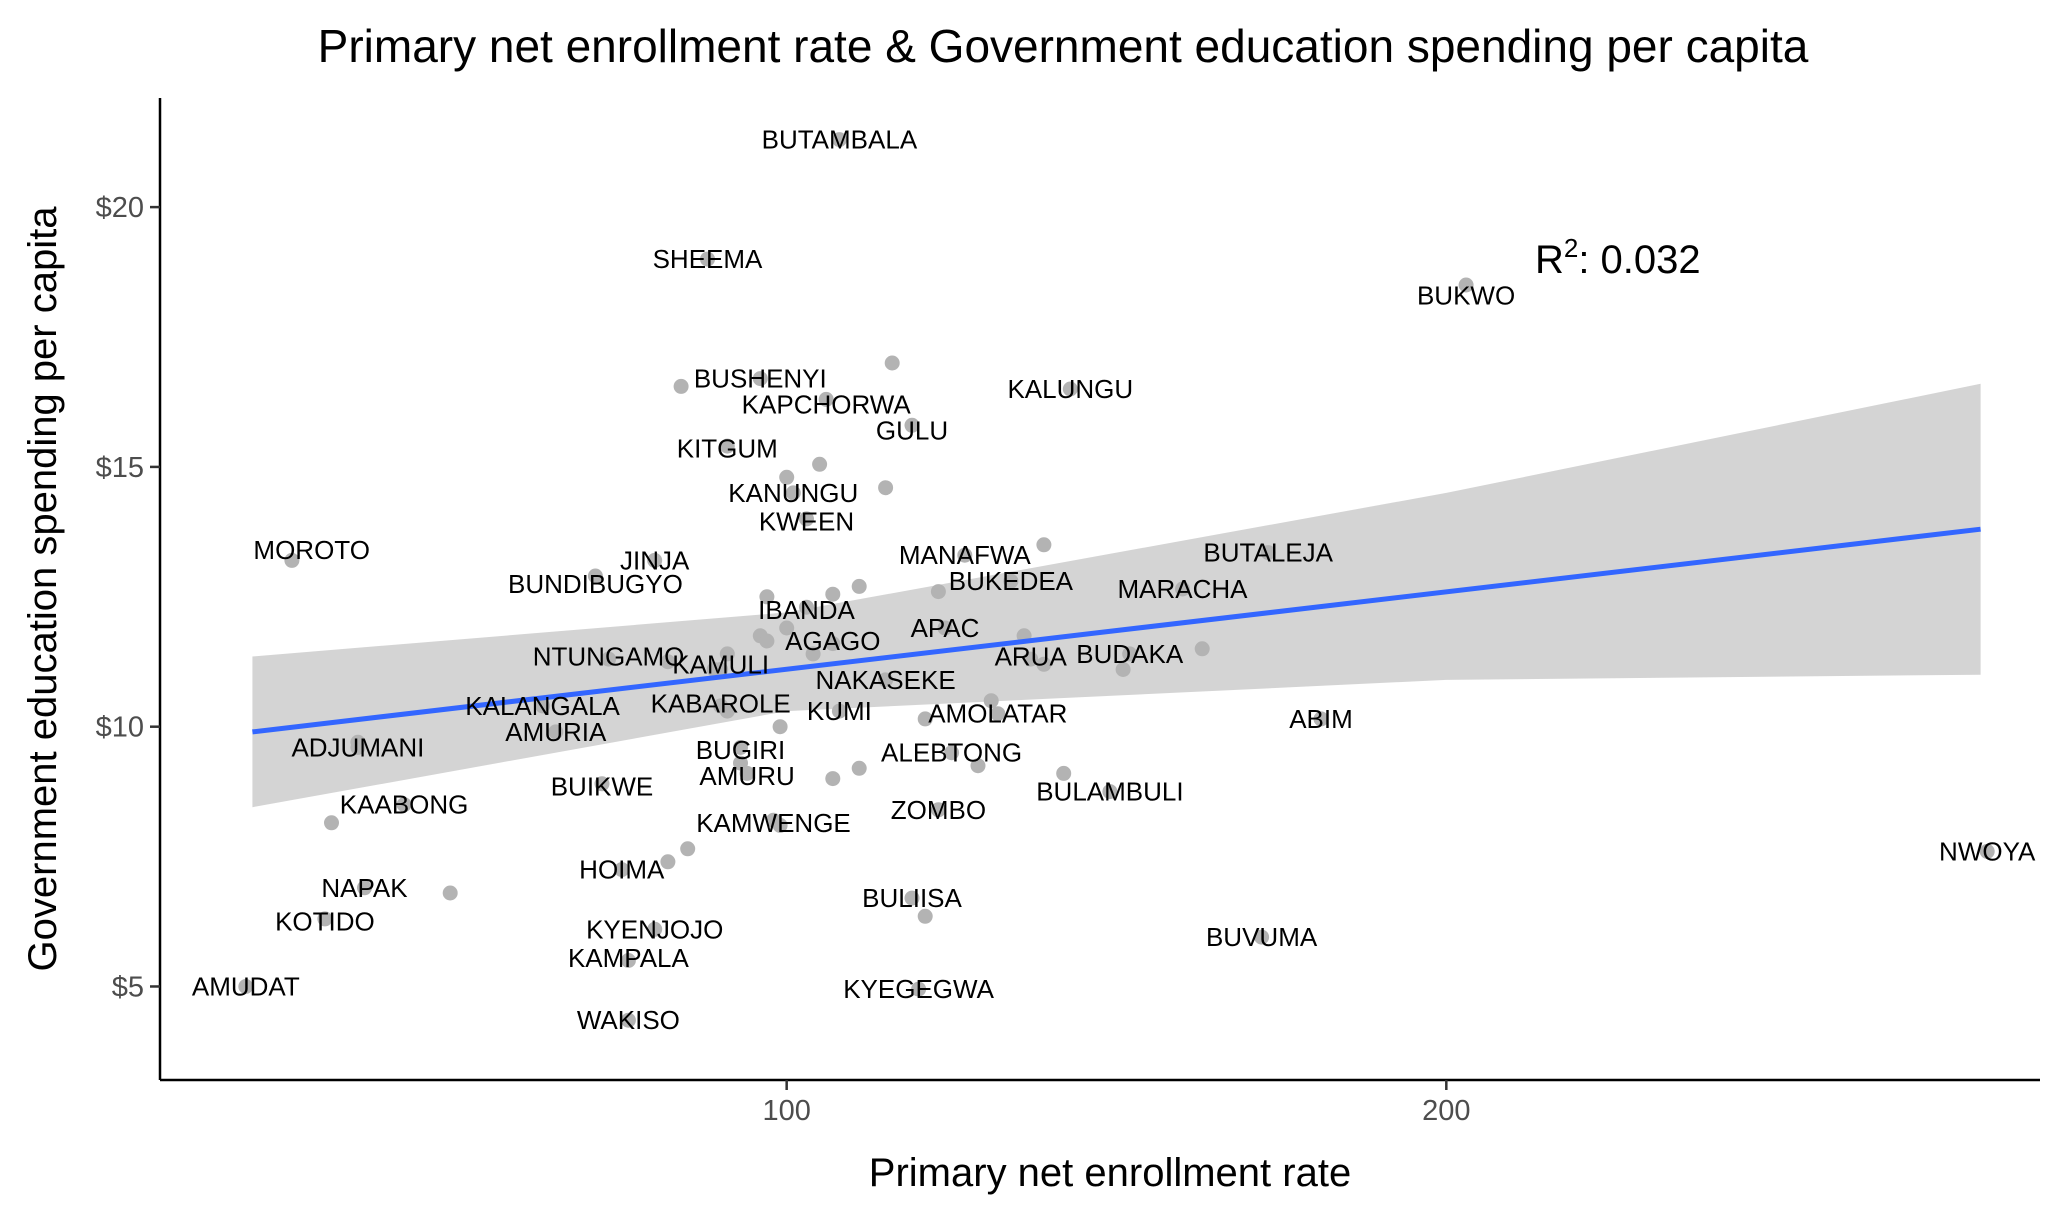 The width and height of the screenshot is (2071, 1212). I want to click on point-label-kabarole: KABAROLE, so click(721, 703).